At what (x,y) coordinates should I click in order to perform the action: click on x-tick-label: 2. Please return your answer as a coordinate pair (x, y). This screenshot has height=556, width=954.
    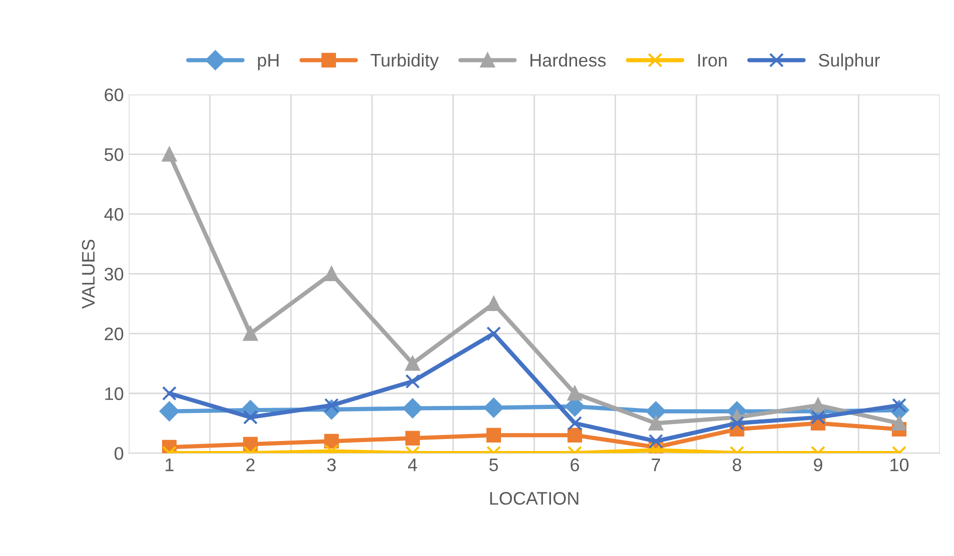
    Looking at the image, I should click on (250, 465).